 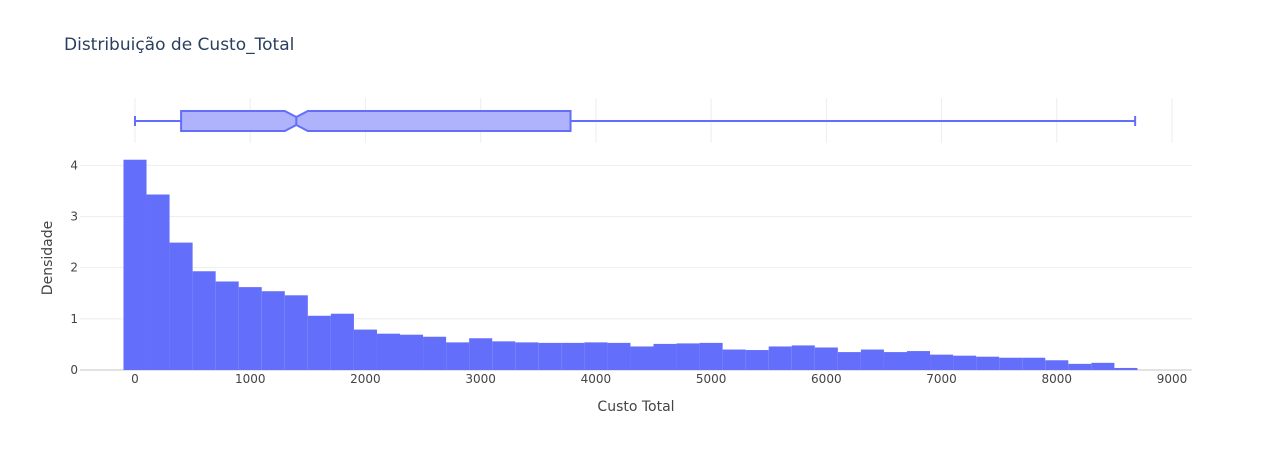 I want to click on x-tick-label: 5000, so click(x=711, y=379).